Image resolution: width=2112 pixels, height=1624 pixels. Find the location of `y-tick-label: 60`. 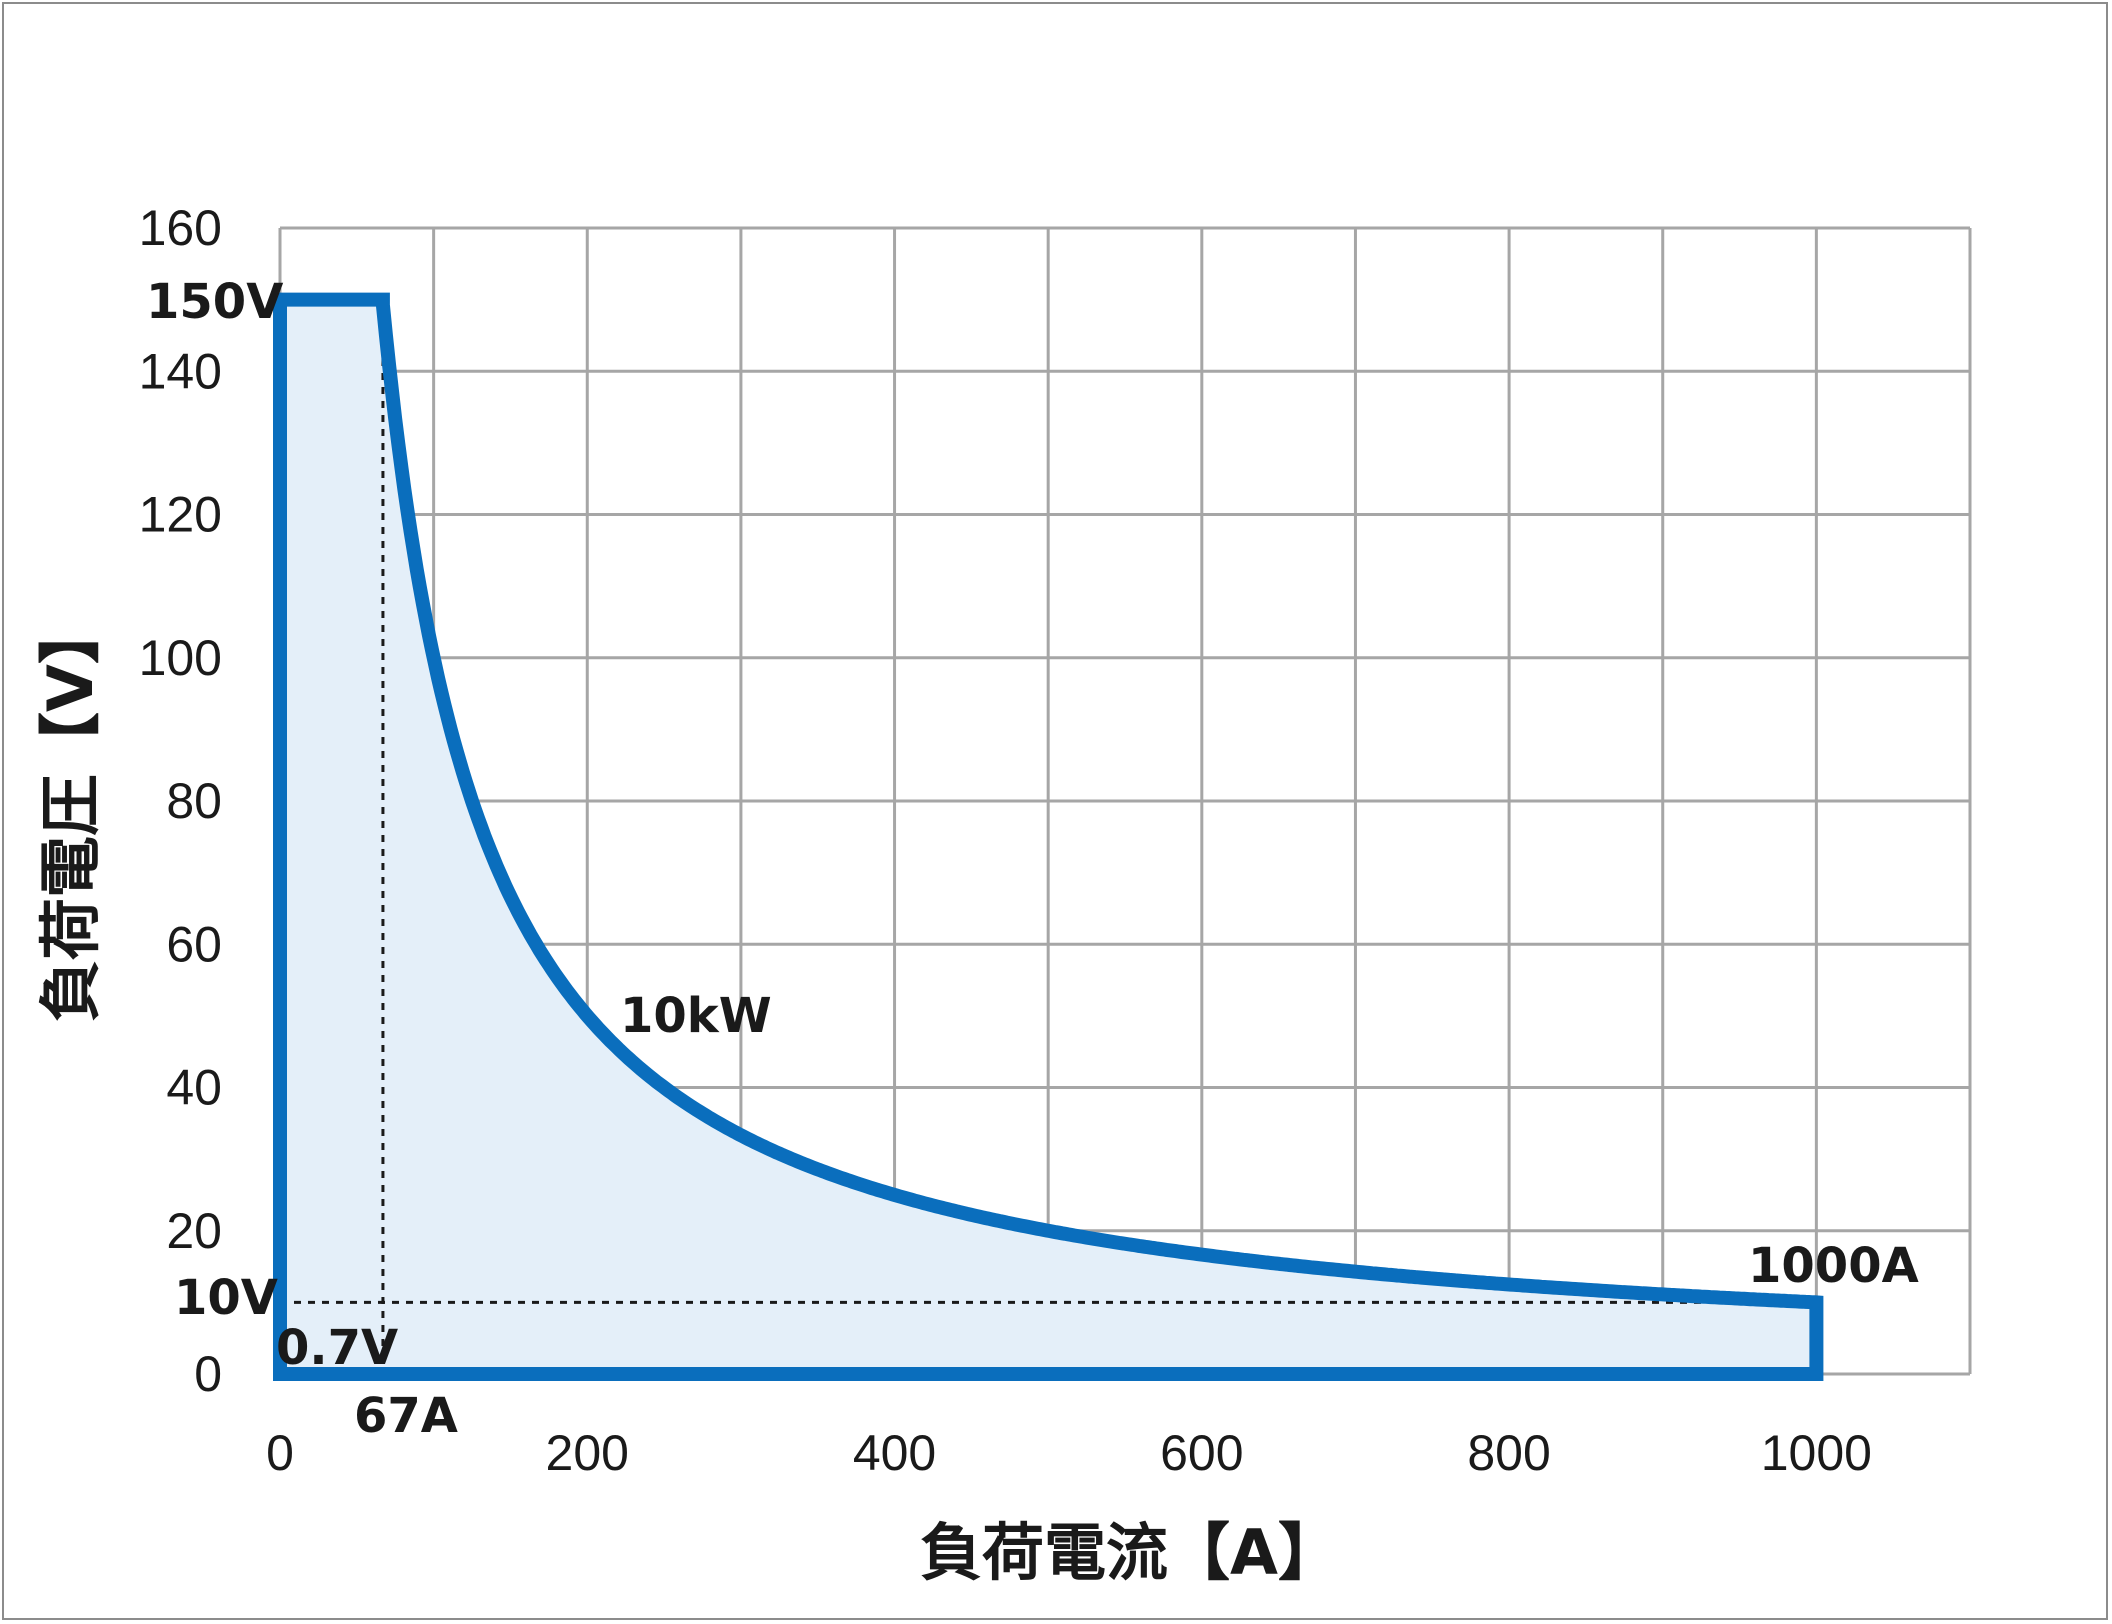

y-tick-label: 60 is located at coordinates (194, 944).